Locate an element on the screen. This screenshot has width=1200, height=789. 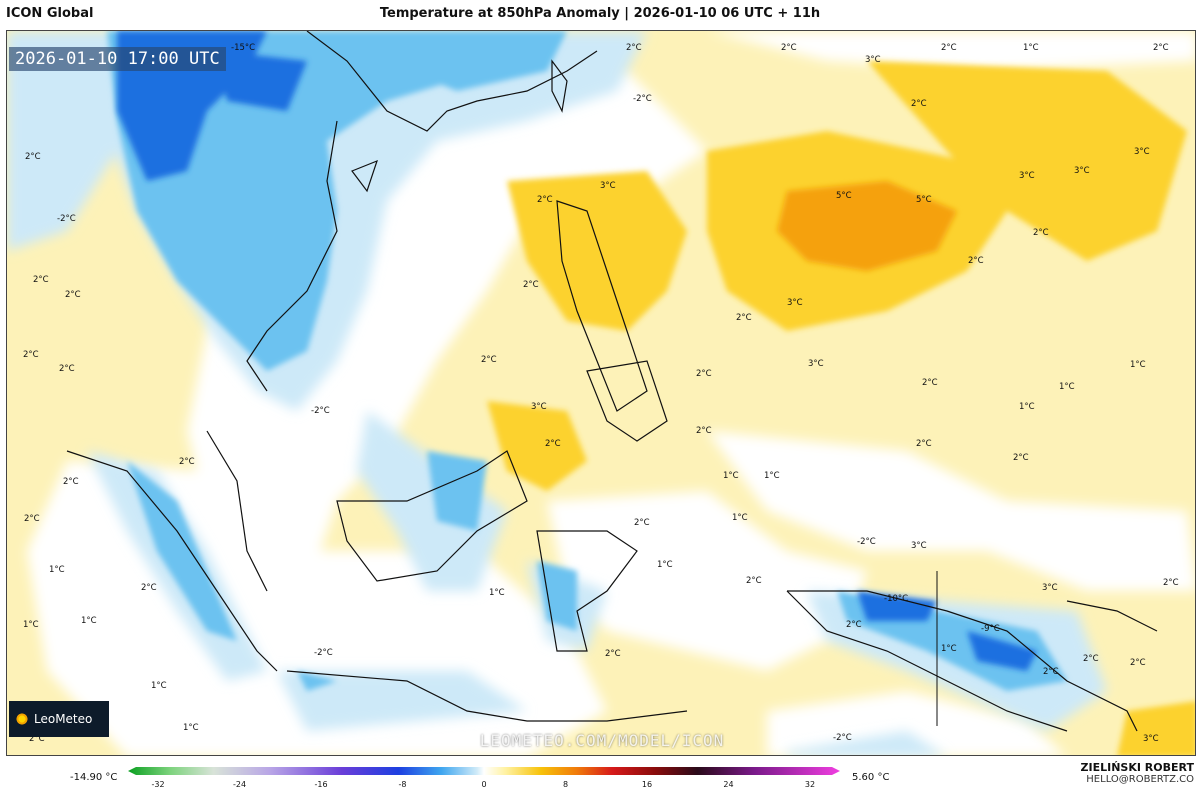
isotherm-label: -15°C is located at coordinates (243, 48).